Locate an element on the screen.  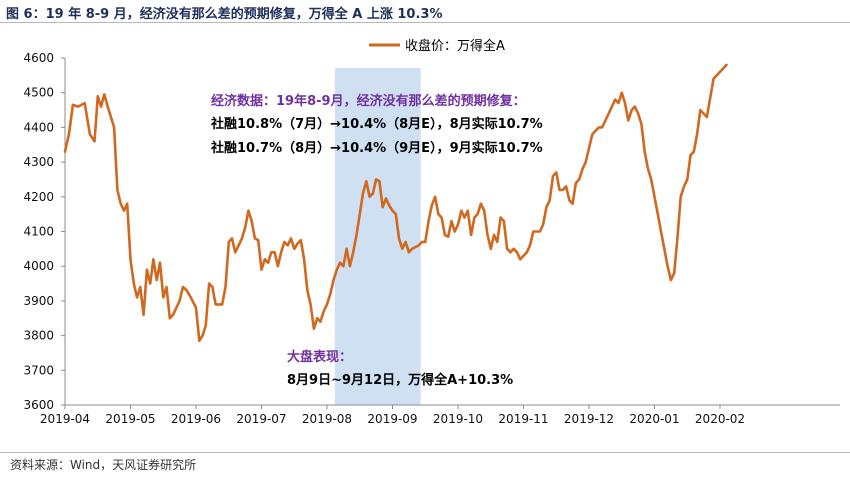
legend: 收盘价：万得全A is located at coordinates (437, 46).